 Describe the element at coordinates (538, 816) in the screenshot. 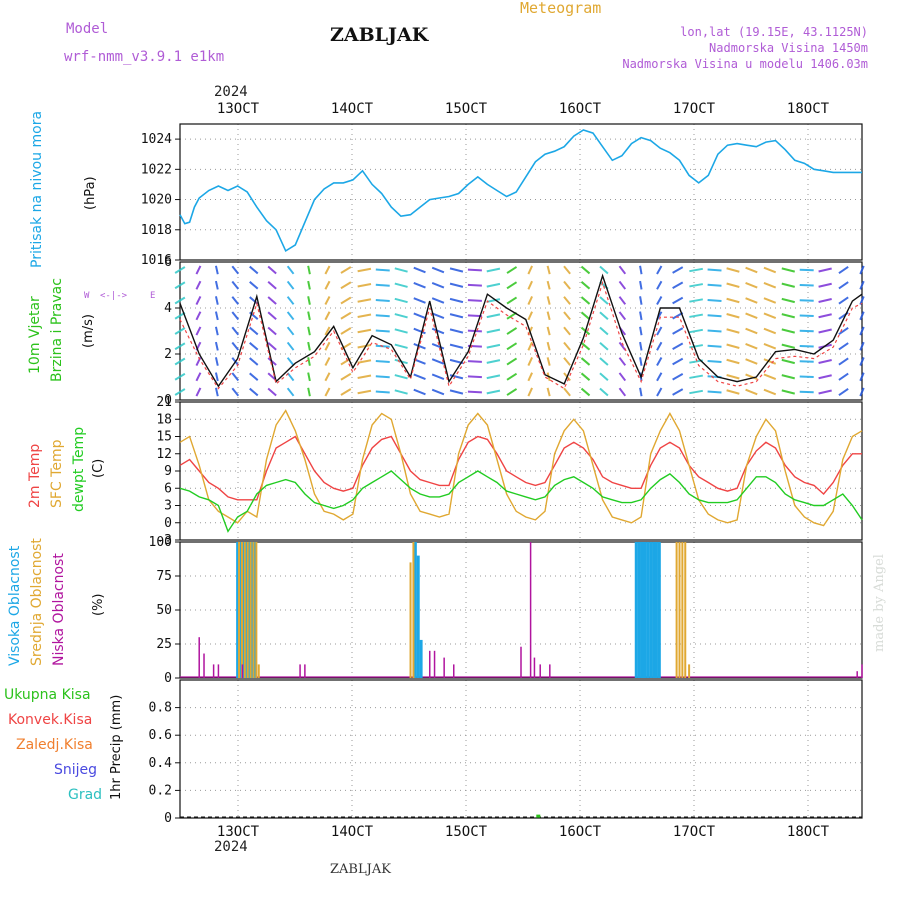

I see `precip-bar` at that location.